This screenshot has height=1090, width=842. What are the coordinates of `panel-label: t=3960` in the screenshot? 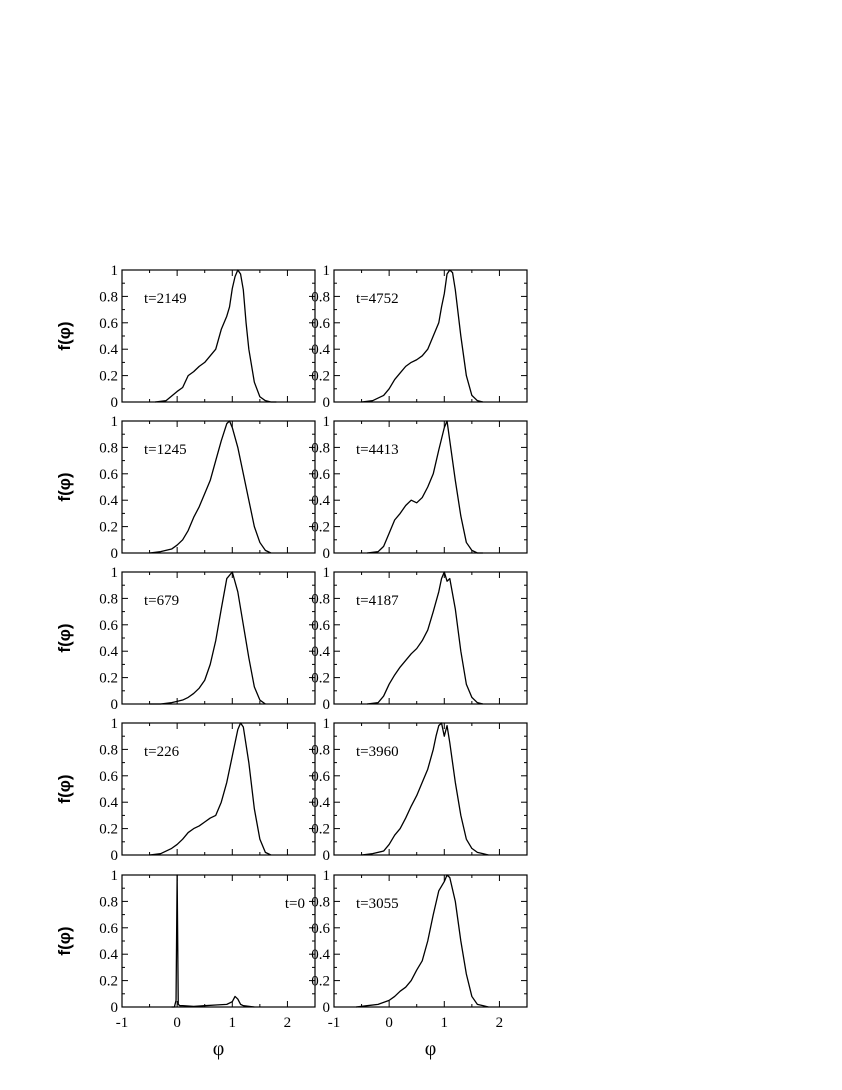 It's located at (377, 752).